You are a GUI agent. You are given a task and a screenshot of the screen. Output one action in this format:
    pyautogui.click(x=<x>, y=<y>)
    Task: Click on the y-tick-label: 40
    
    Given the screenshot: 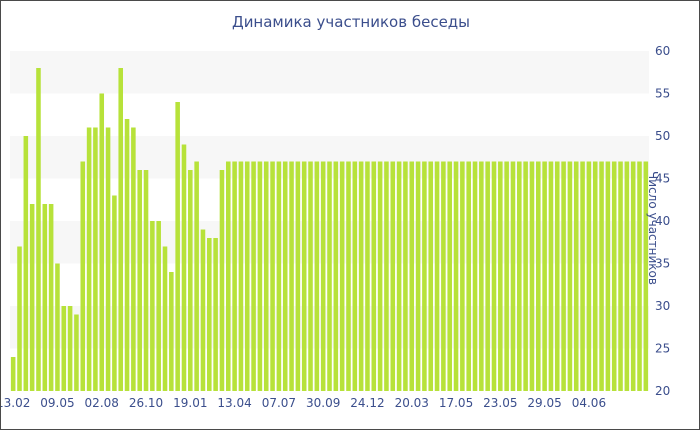 What is the action you would take?
    pyautogui.click(x=662, y=221)
    